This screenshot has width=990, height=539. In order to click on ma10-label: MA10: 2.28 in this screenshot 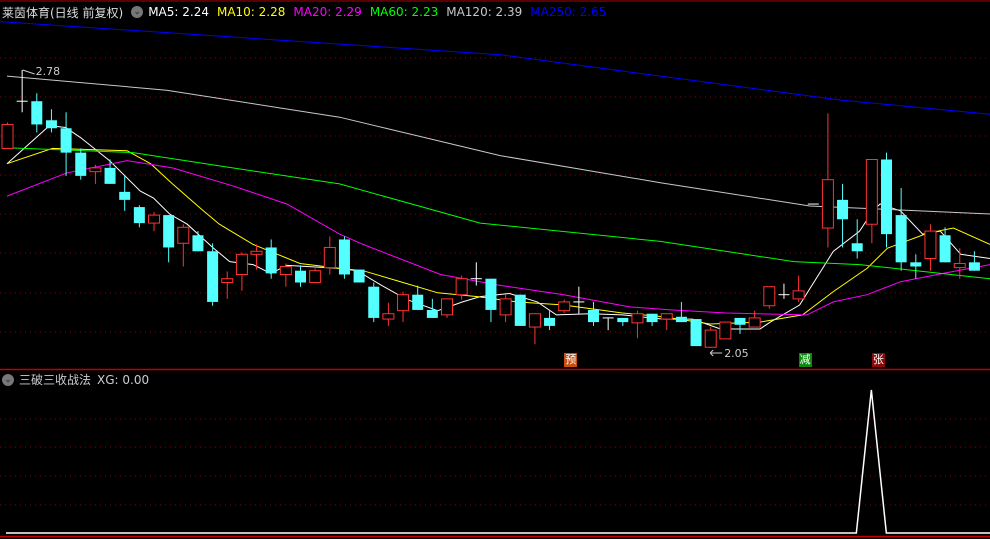, I will do `click(251, 12)`.